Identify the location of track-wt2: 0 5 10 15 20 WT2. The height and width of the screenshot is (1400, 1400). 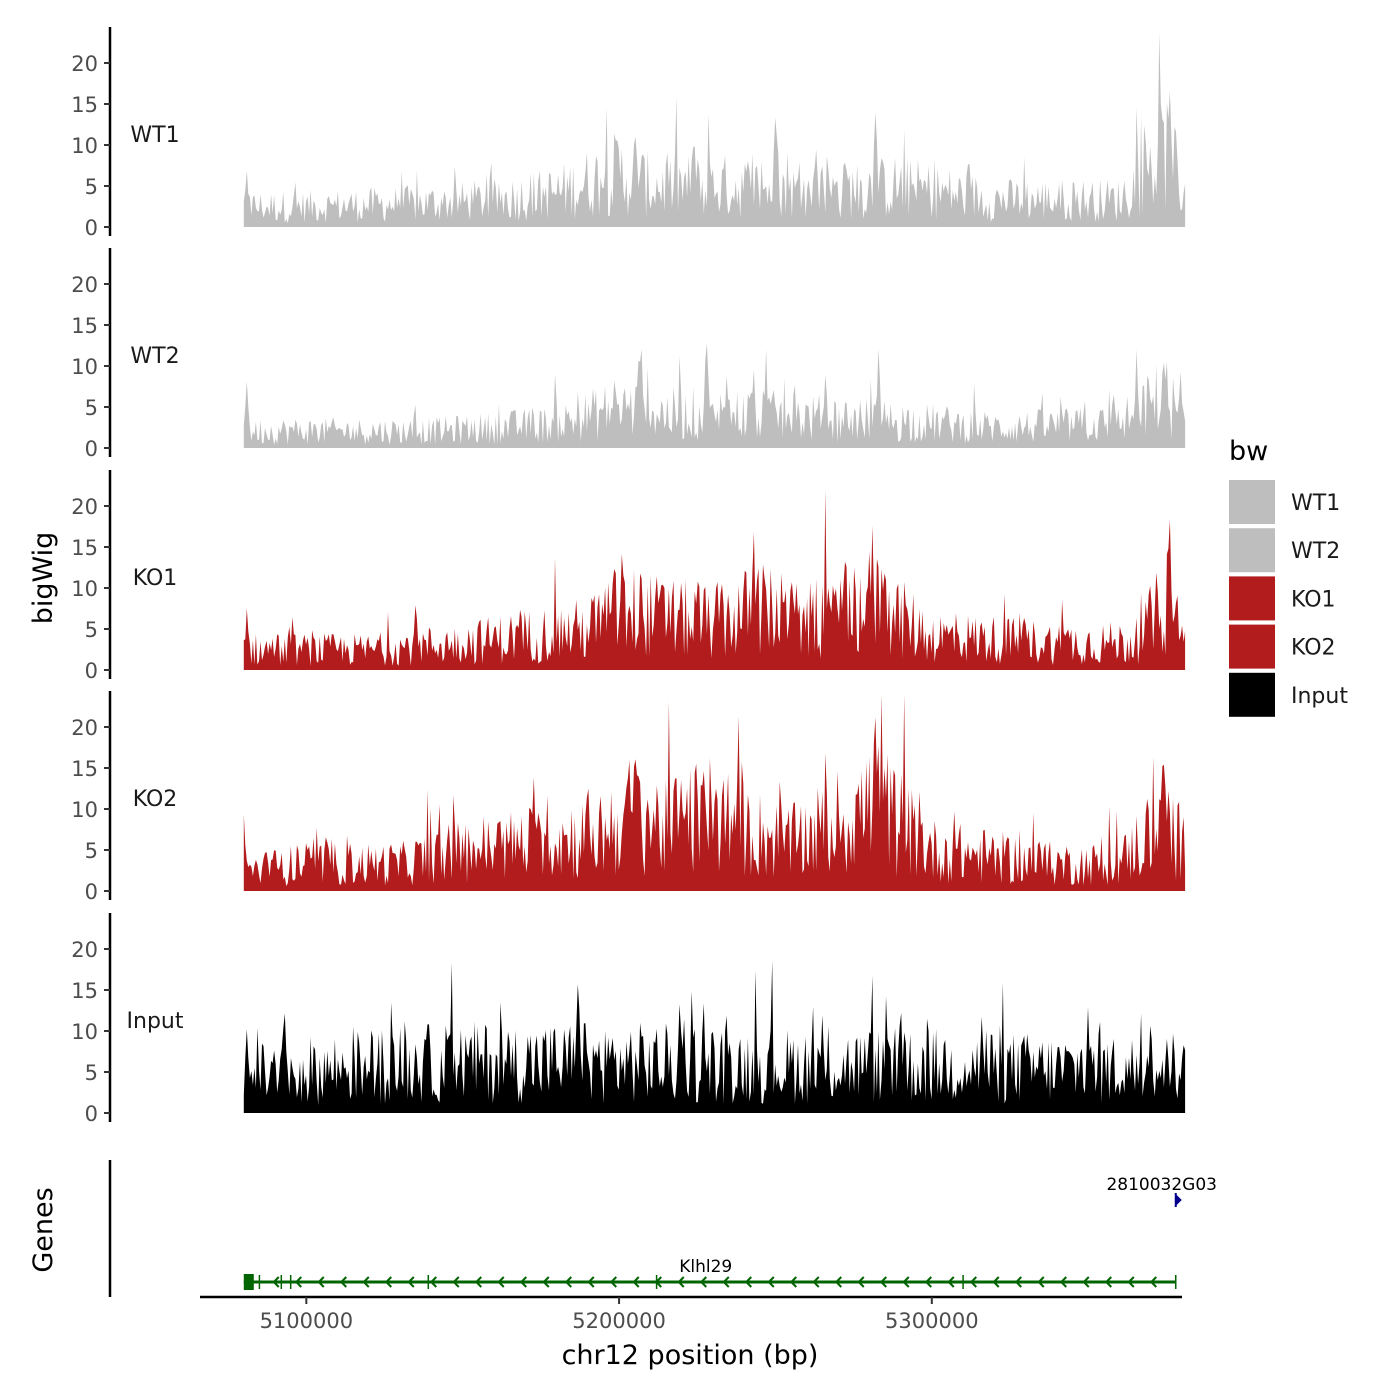
(628, 354).